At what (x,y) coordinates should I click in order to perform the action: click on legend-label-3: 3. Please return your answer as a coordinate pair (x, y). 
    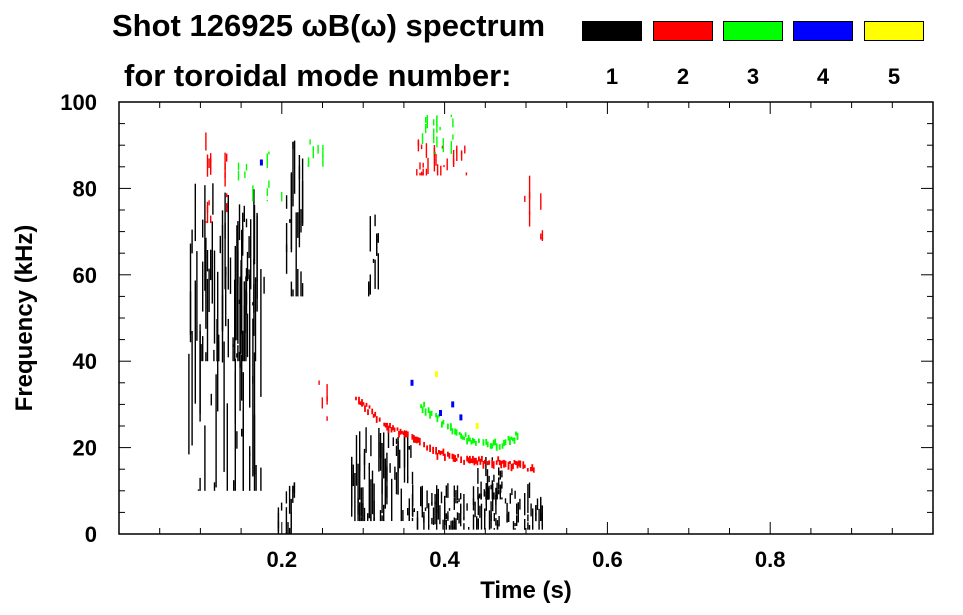
    Looking at the image, I should click on (753, 76).